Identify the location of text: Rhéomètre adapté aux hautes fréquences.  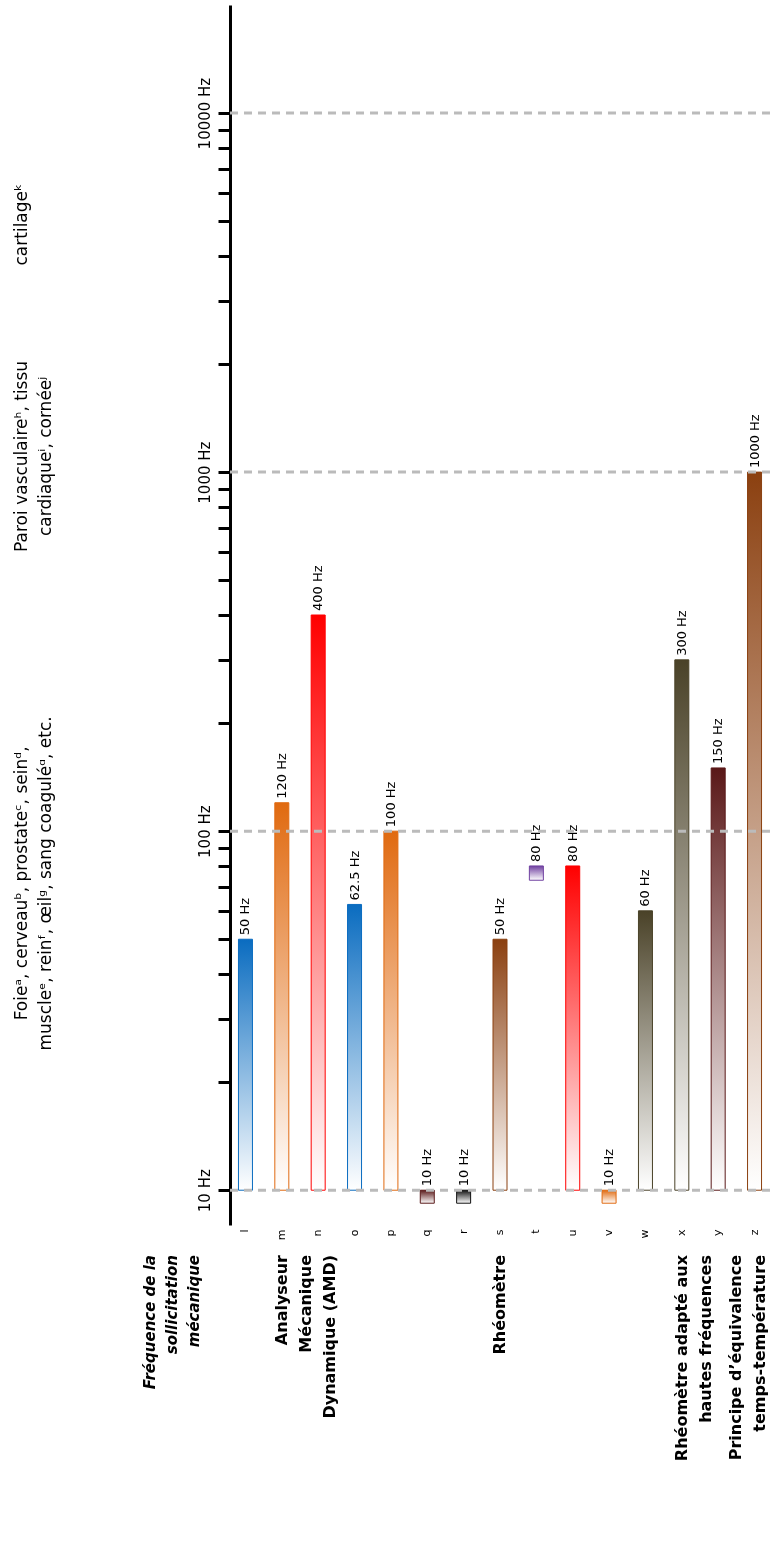
(693, 1358).